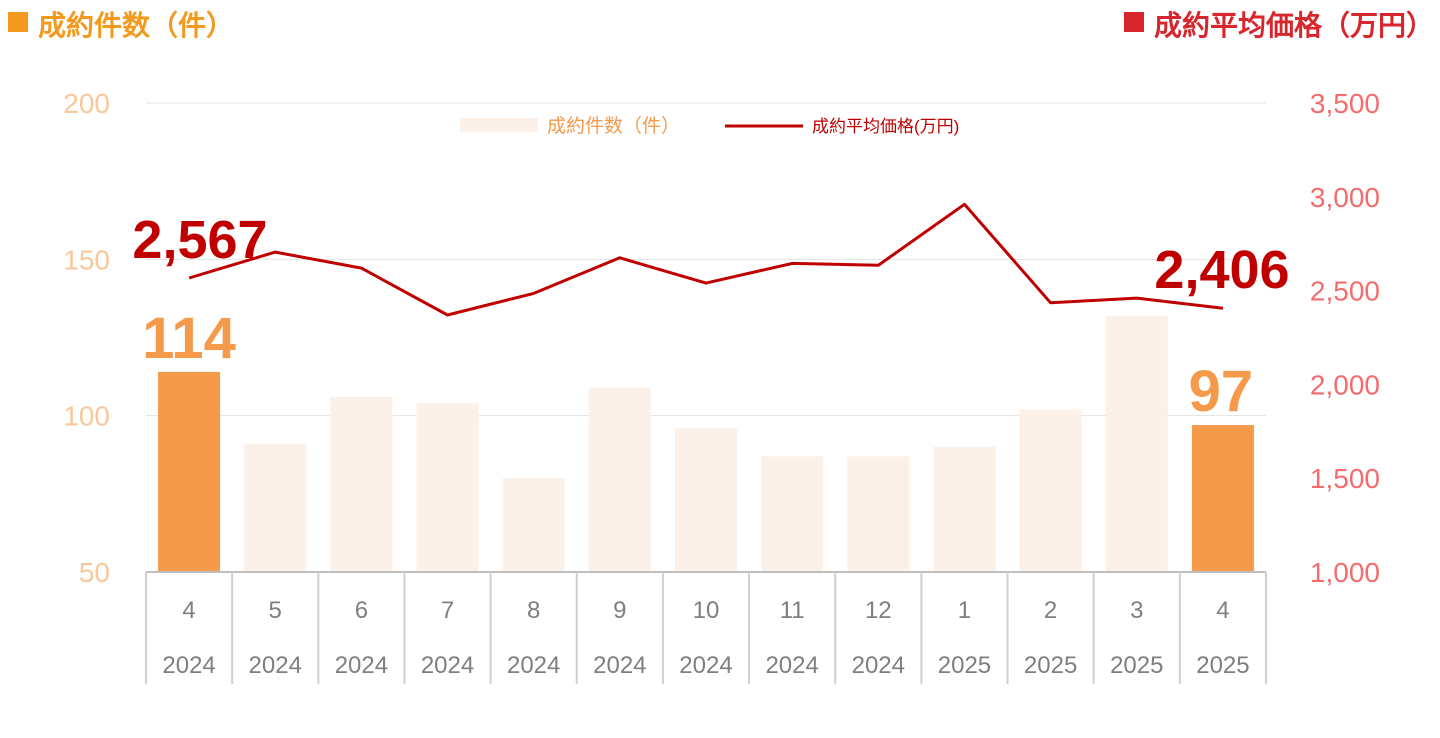 The image size is (1440, 738). Describe the element at coordinates (199, 240) in the screenshot. I see `price-data-label: 2,567` at that location.